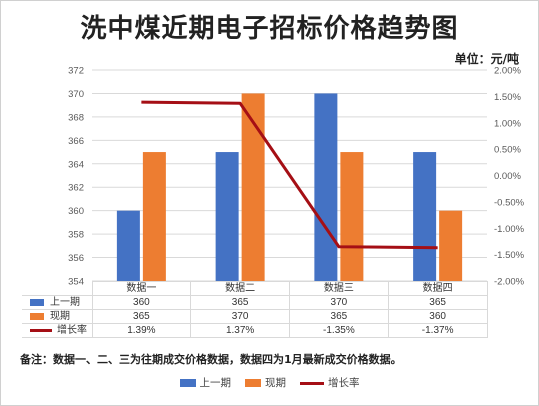 The height and width of the screenshot is (406, 539). What do you see at coordinates (509, 229) in the screenshot?
I see `y2-tick-label: -1.00%` at bounding box center [509, 229].